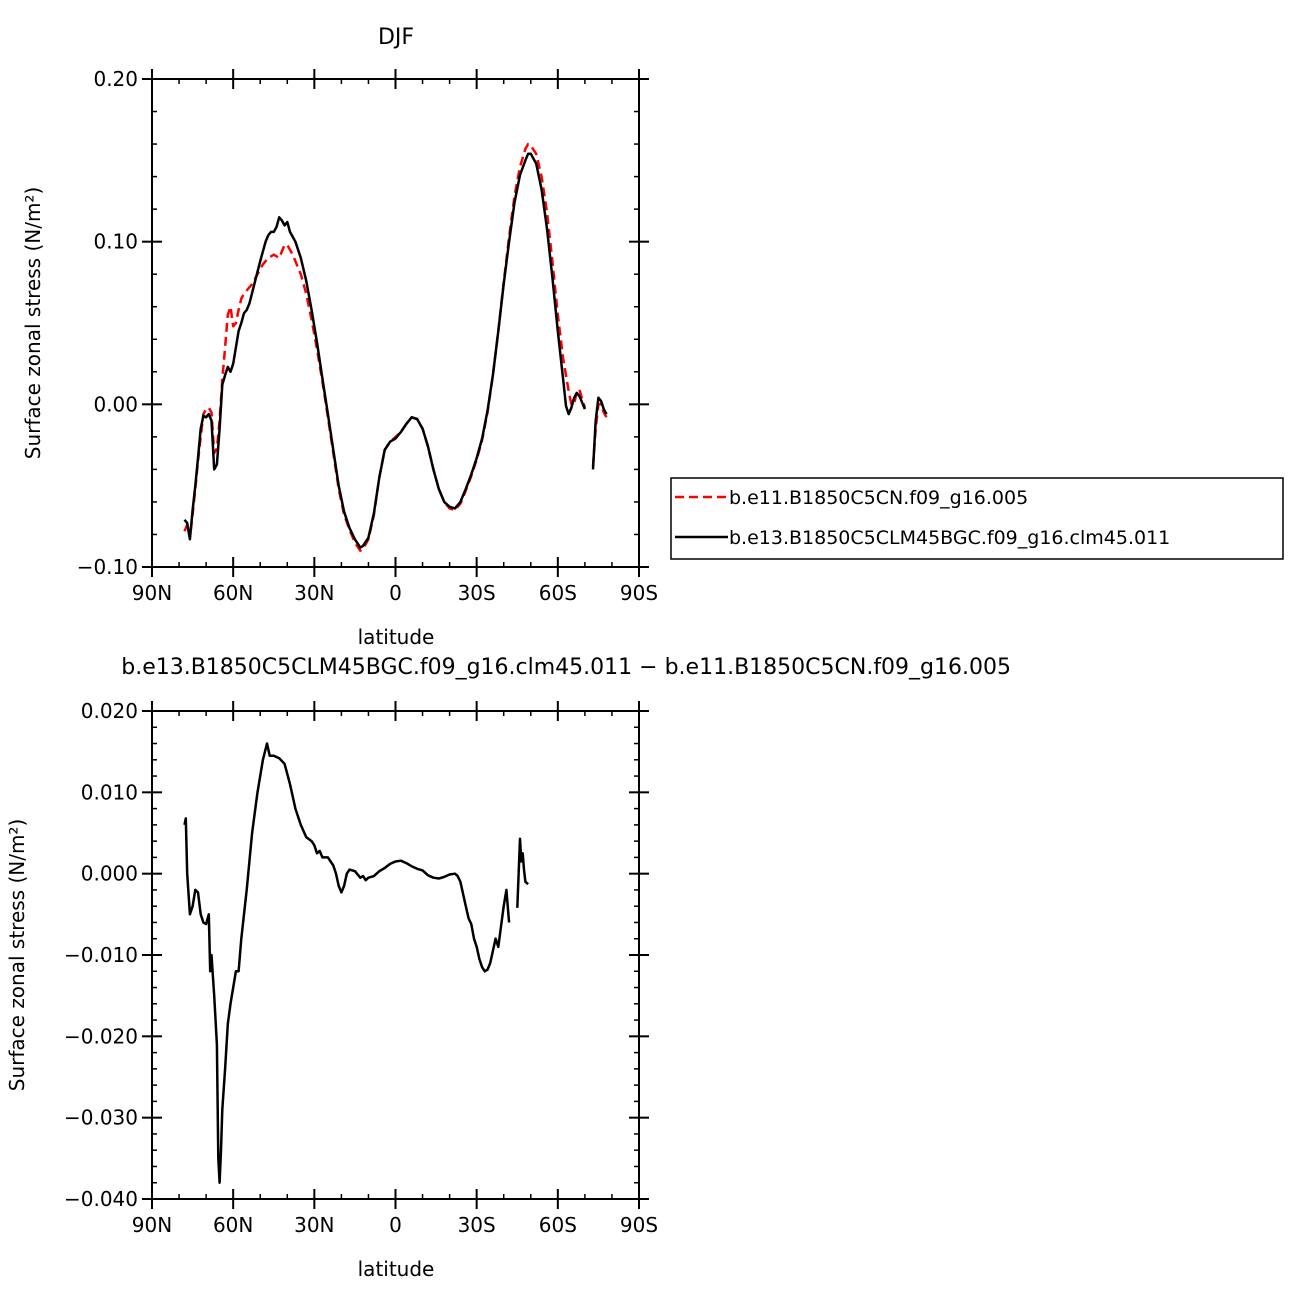 This screenshot has width=1302, height=1302. I want to click on top-chart-title: DJF, so click(396, 37).